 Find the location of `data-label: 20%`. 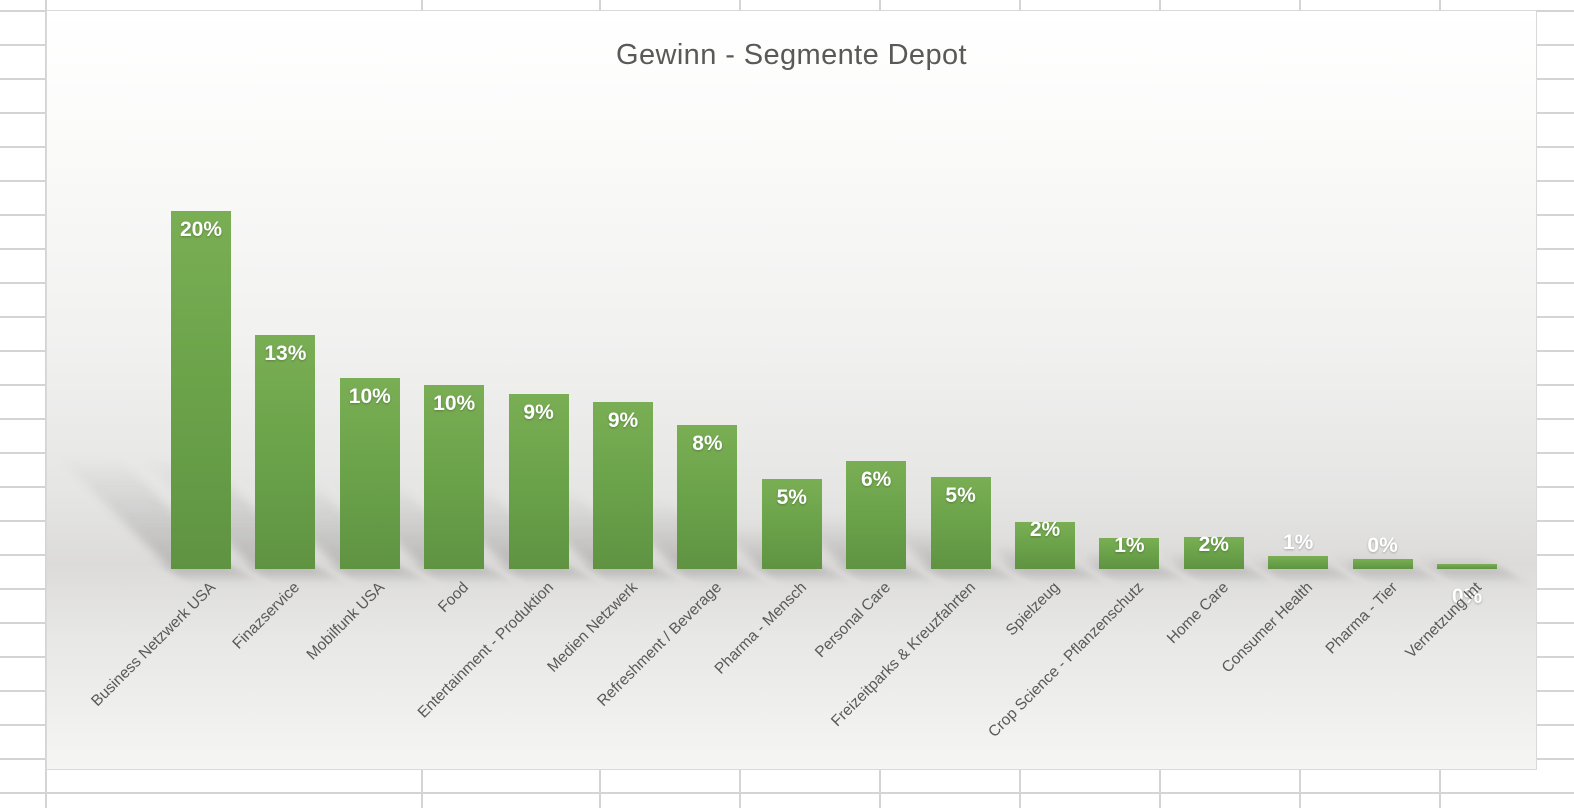

data-label: 20% is located at coordinates (201, 229).